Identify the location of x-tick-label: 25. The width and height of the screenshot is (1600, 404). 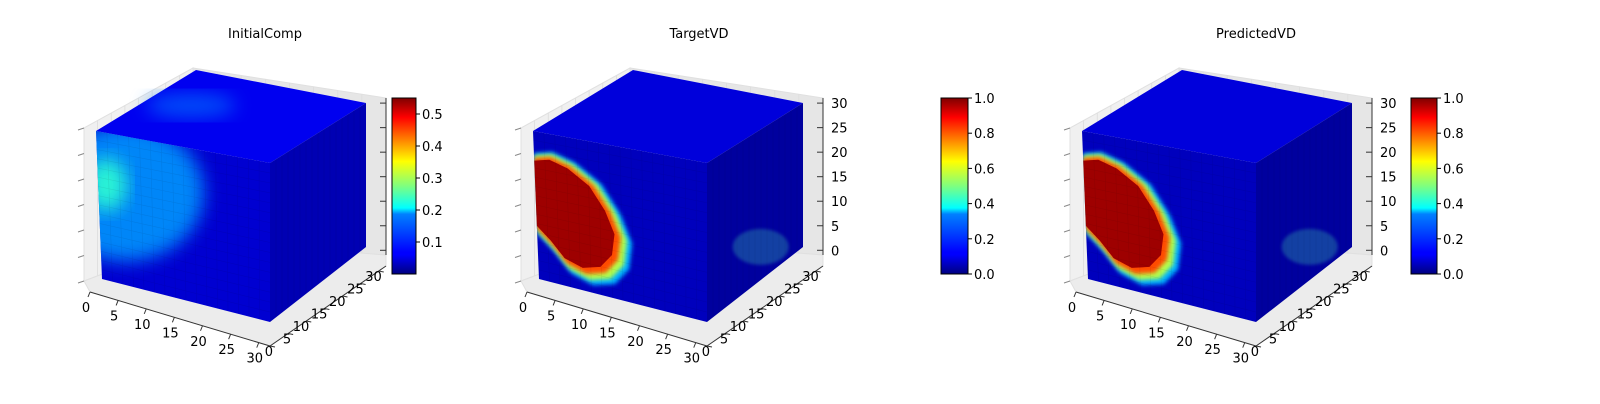
(226, 350).